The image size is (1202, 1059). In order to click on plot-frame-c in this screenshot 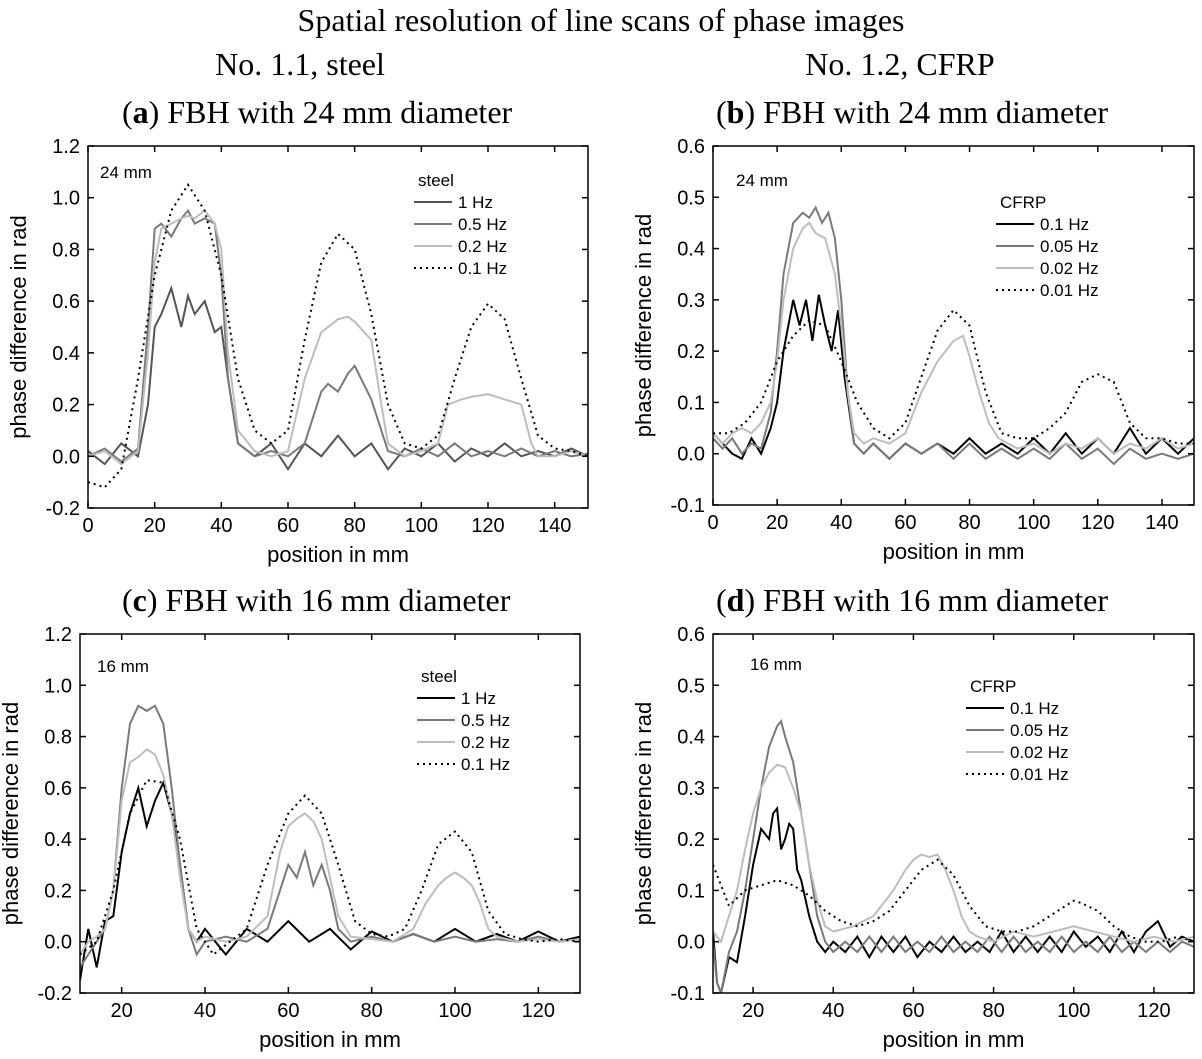, I will do `click(330, 813)`.